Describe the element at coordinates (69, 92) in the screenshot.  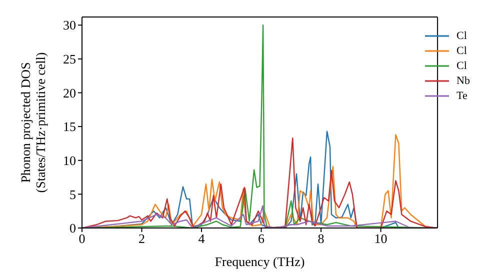
I see `y-tick-label: 20` at that location.